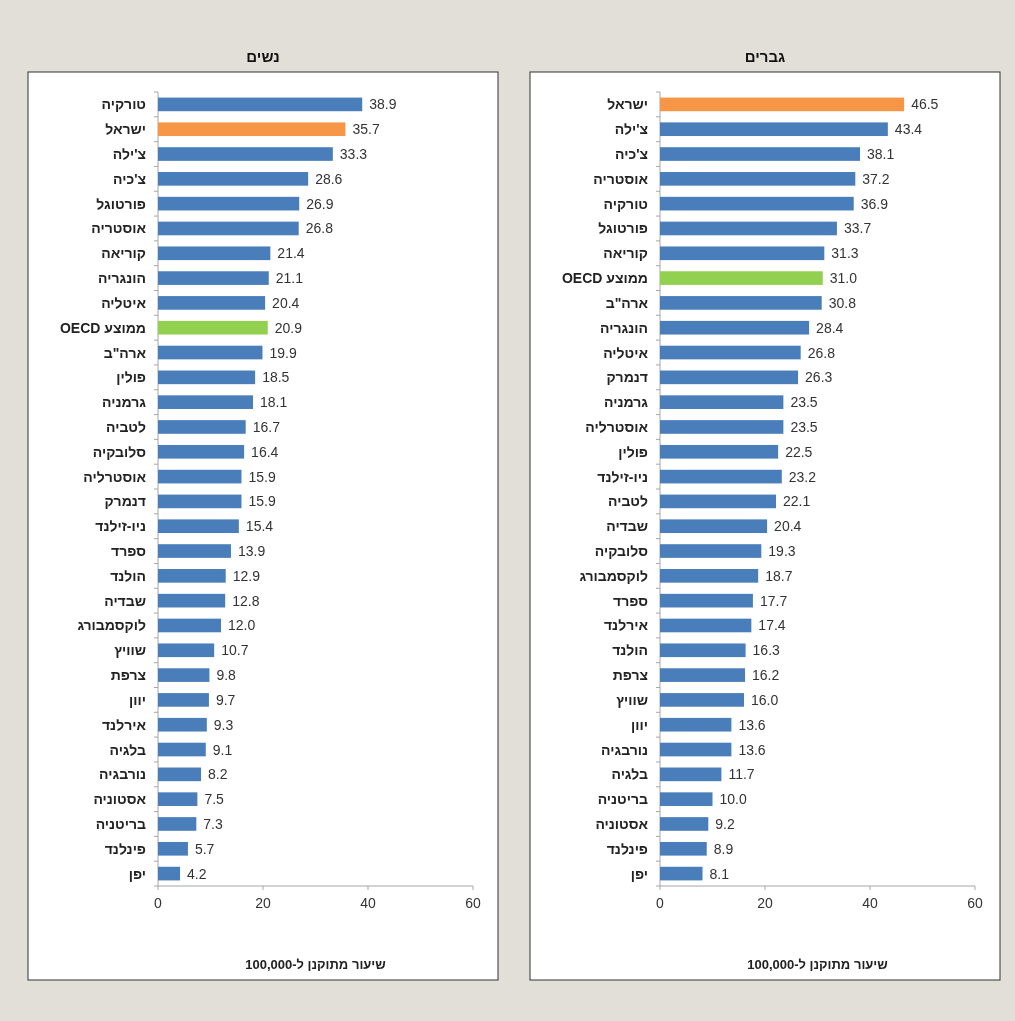  I want to click on y-tick-label: פורטוגל, so click(121, 203).